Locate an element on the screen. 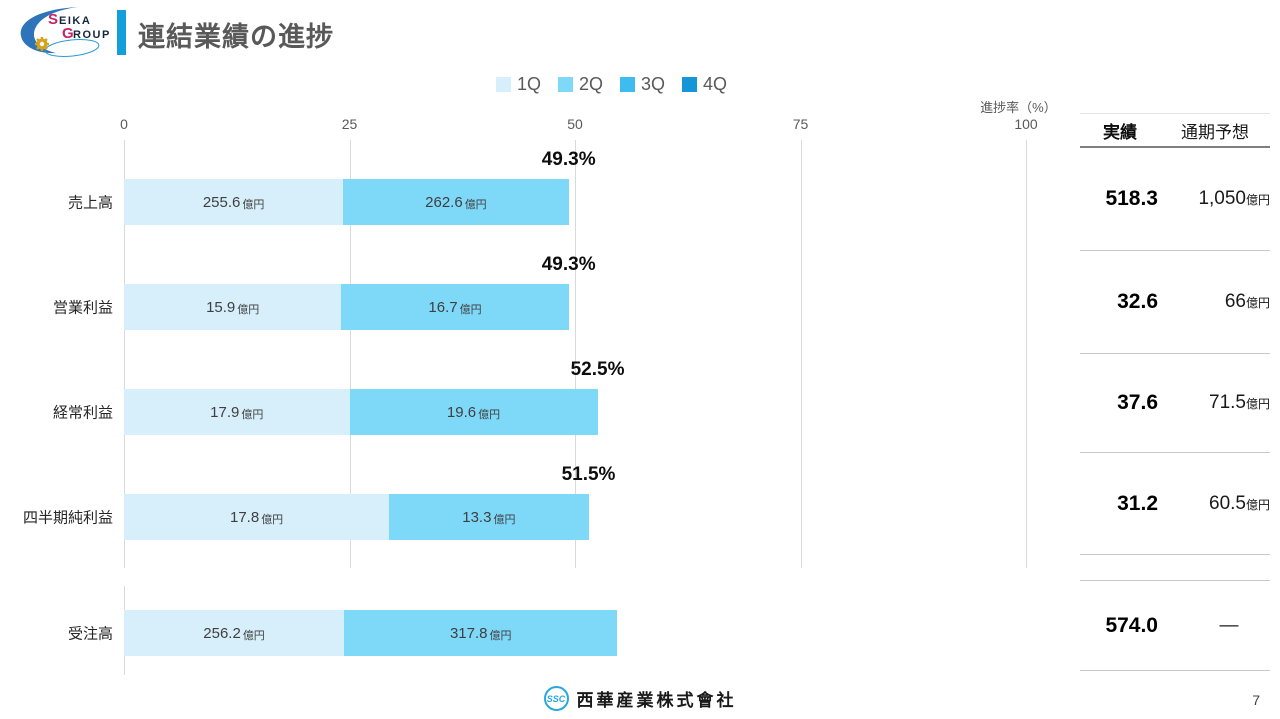 The image size is (1280, 719). ssc-logo-icon: SSC is located at coordinates (556, 698).